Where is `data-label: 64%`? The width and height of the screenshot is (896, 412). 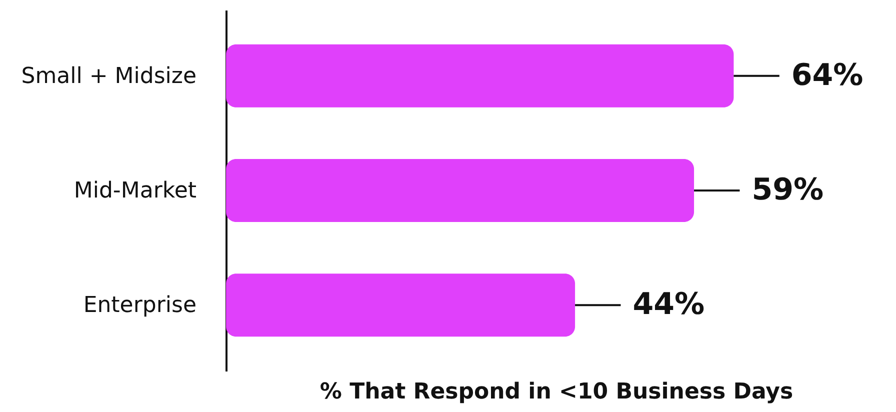
data-label: 64% is located at coordinates (827, 75).